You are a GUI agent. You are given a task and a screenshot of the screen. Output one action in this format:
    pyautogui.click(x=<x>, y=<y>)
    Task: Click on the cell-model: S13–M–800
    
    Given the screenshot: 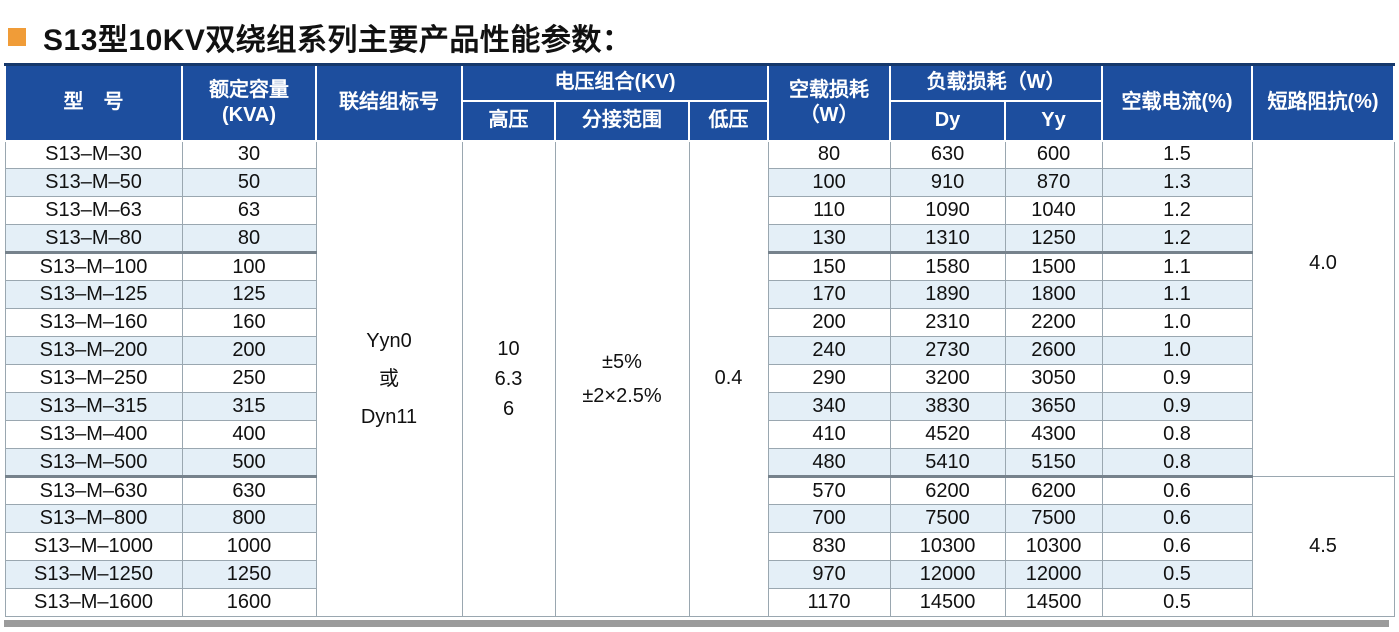 What is the action you would take?
    pyautogui.click(x=93, y=518)
    